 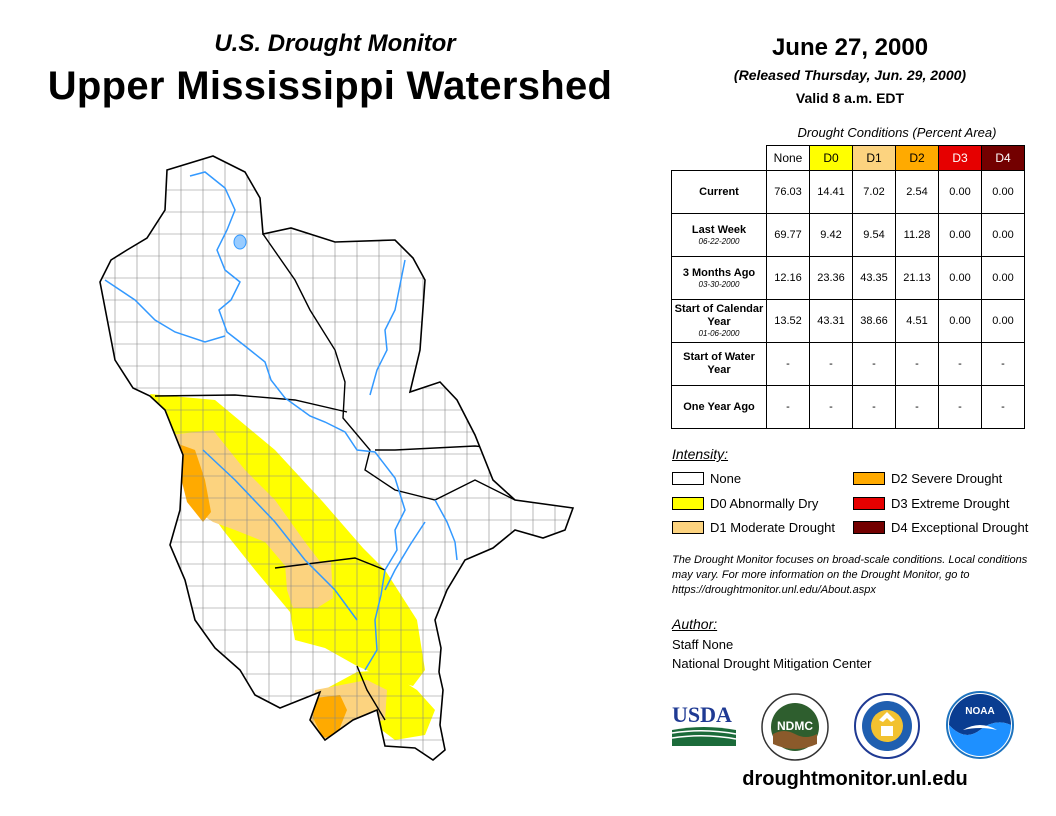 What do you see at coordinates (297, 421) in the screenshot?
I see `mississippi-river` at bounding box center [297, 421].